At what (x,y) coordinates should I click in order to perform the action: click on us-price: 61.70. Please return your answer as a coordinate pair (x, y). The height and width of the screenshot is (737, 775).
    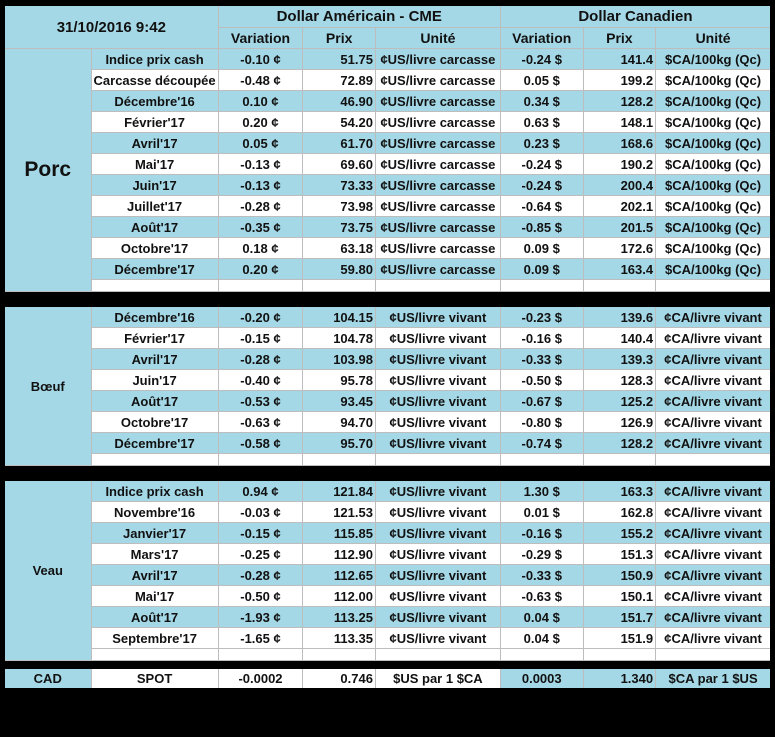
    Looking at the image, I should click on (339, 143).